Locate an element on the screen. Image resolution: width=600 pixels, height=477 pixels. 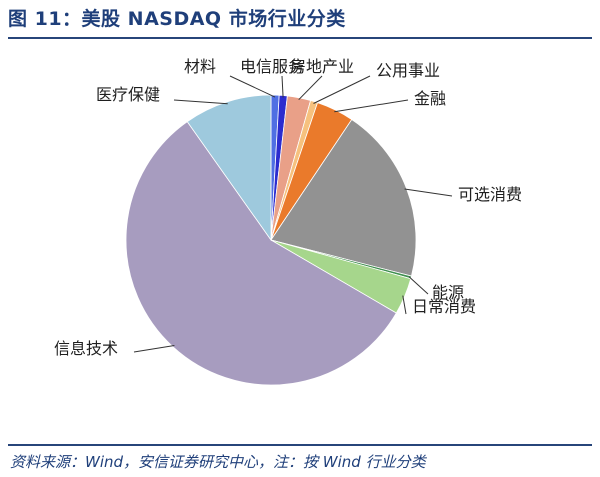
slice-label-1: 材料 is located at coordinates (200, 66).